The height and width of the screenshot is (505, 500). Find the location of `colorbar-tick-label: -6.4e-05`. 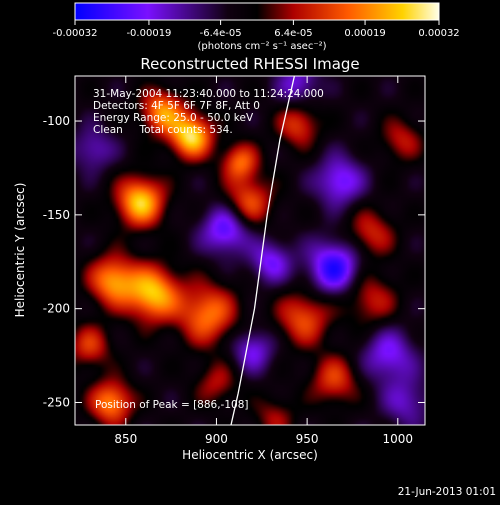

colorbar-tick-label: -6.4e-05 is located at coordinates (221, 33).